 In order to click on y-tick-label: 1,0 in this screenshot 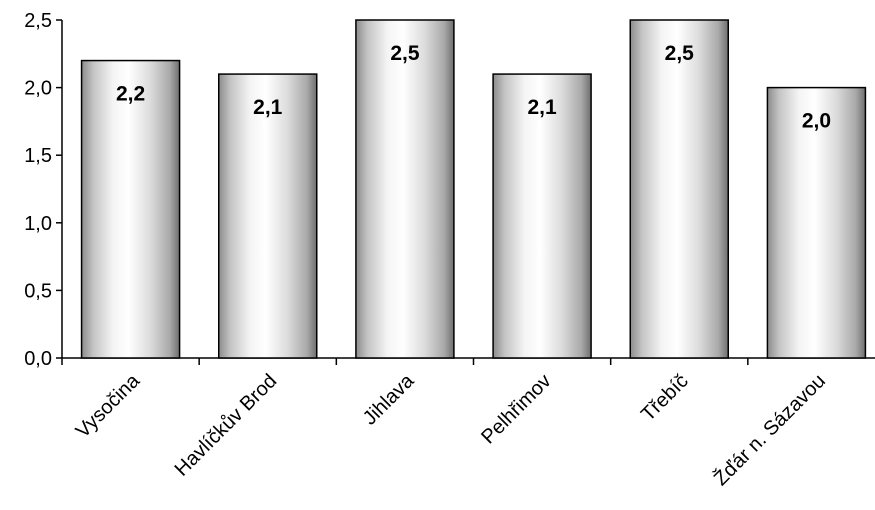, I will do `click(38, 224)`.